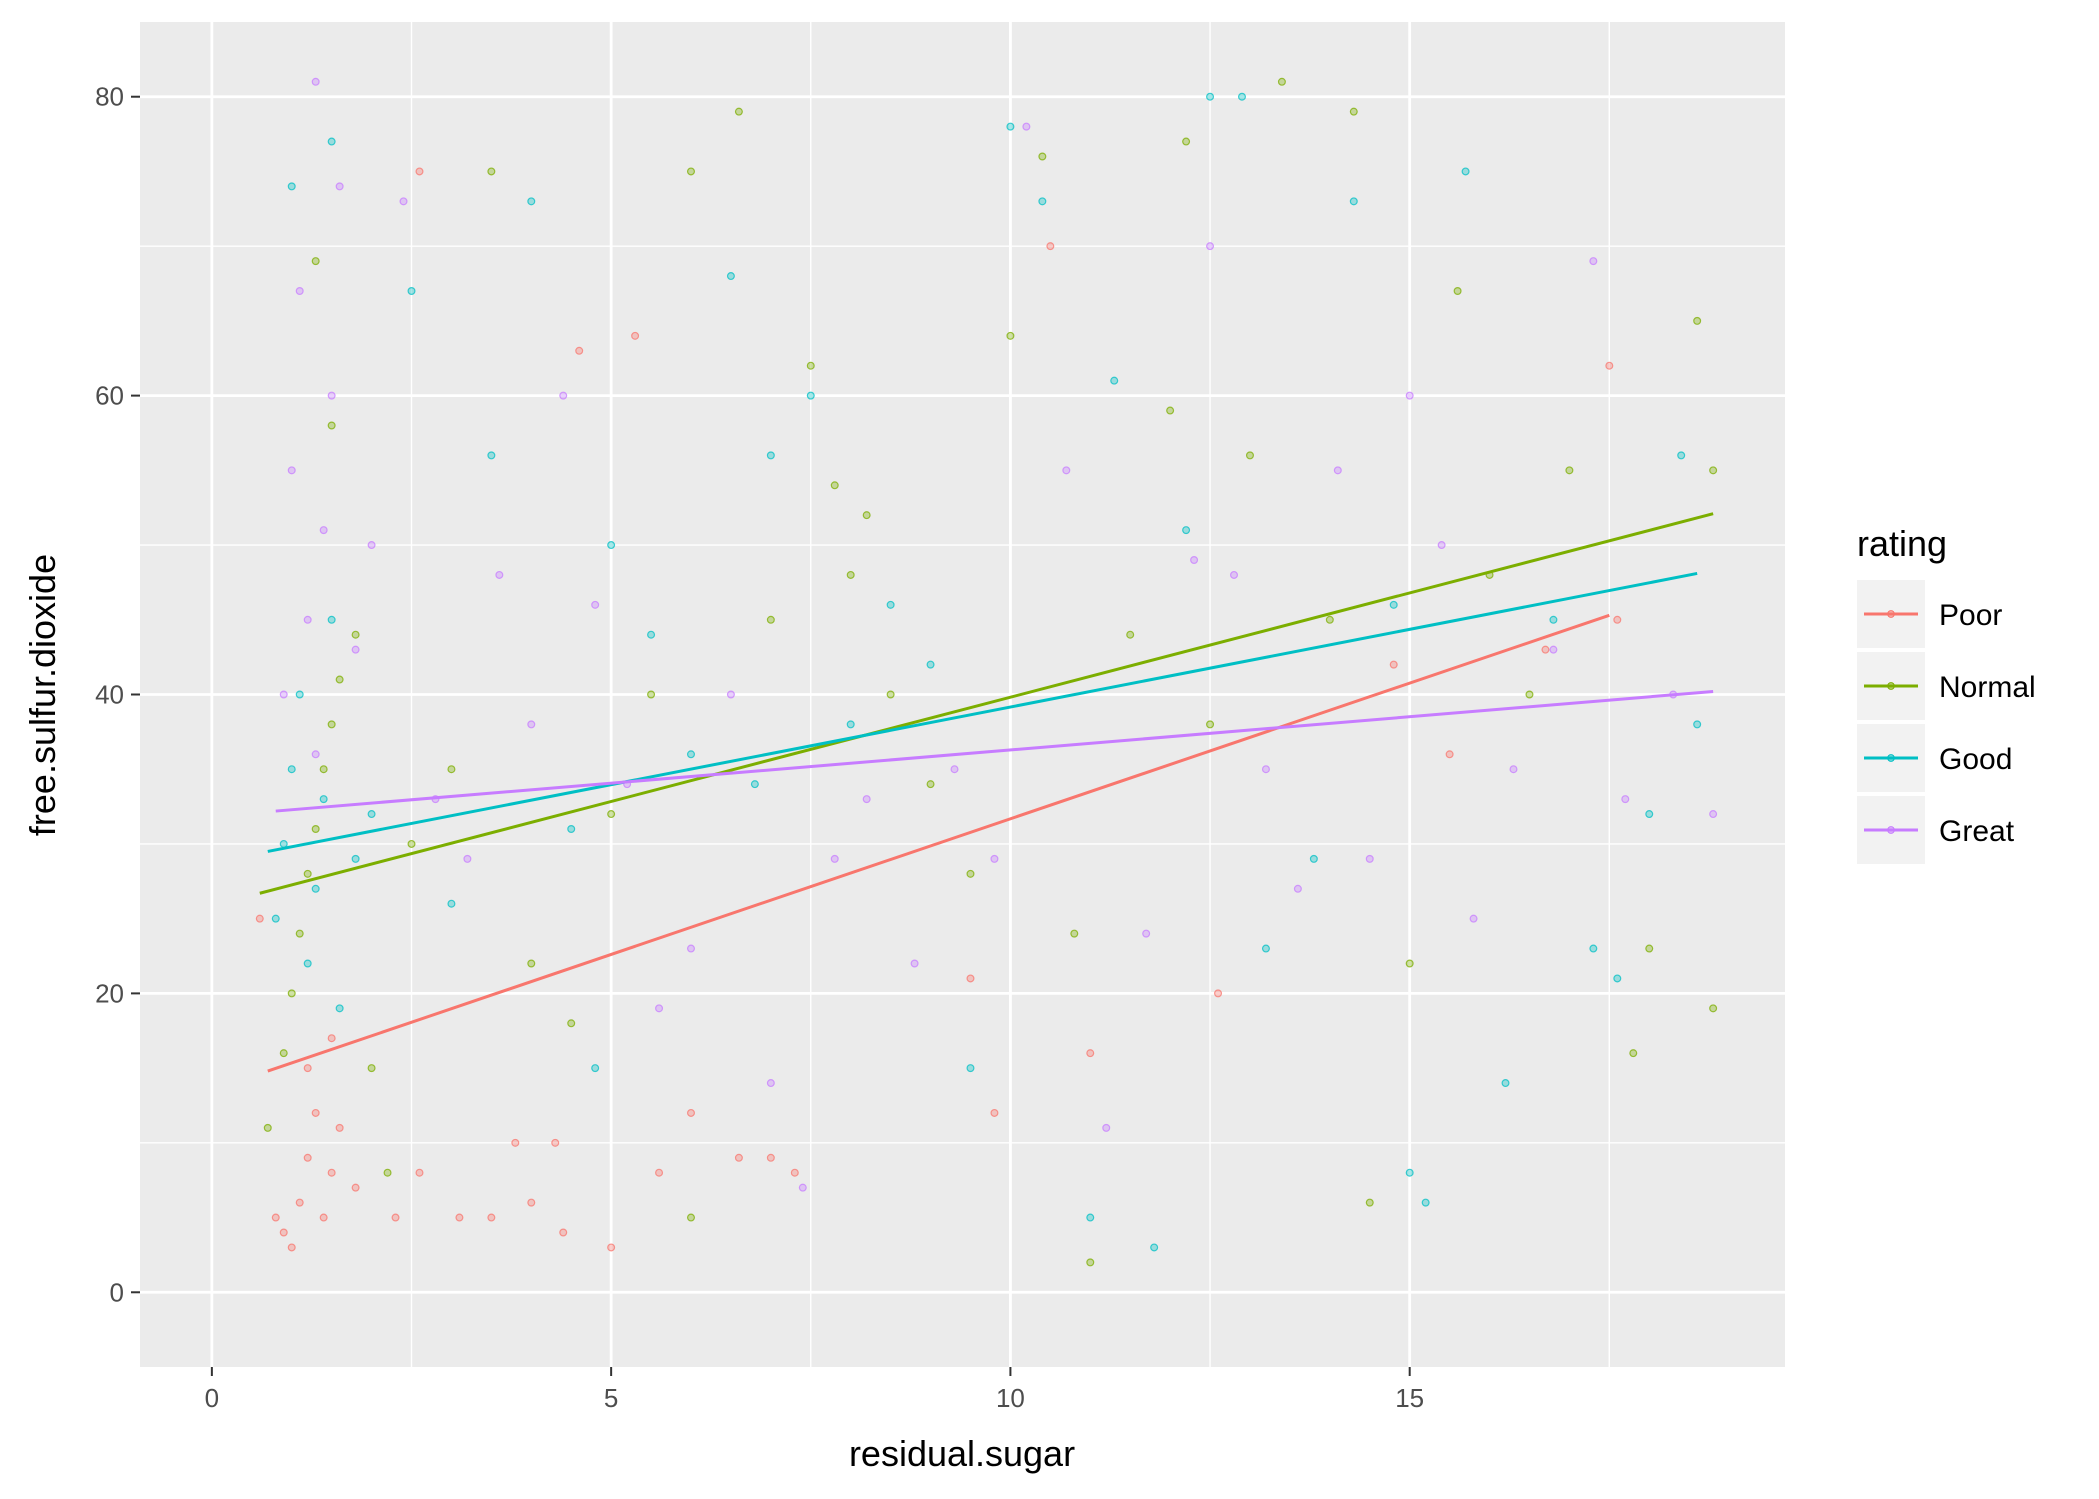  Describe the element at coordinates (109, 695) in the screenshot. I see `y-tick-label: 40` at that location.